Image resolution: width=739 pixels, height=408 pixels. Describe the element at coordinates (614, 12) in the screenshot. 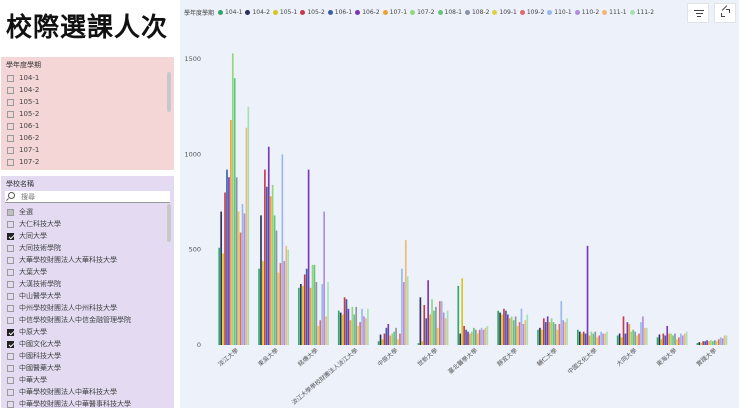

I see `legend-item: 111-1` at that location.